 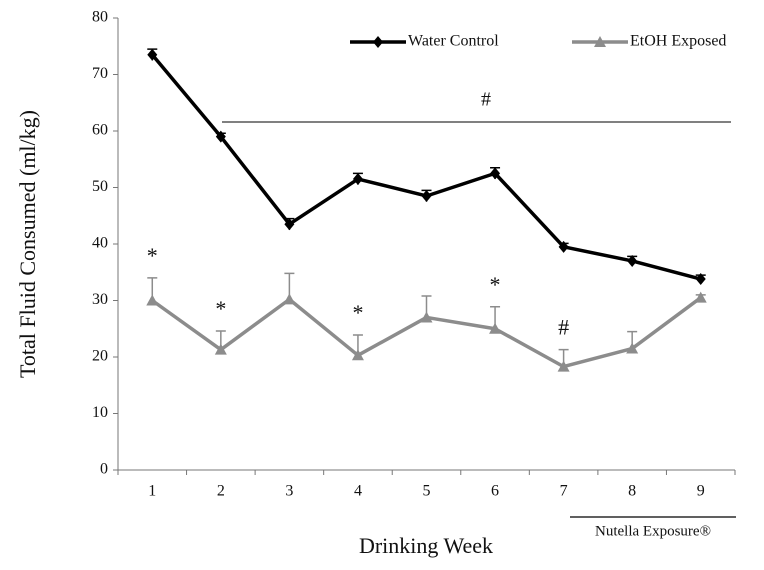 I want to click on y-tick-label: 80, so click(x=100, y=17).